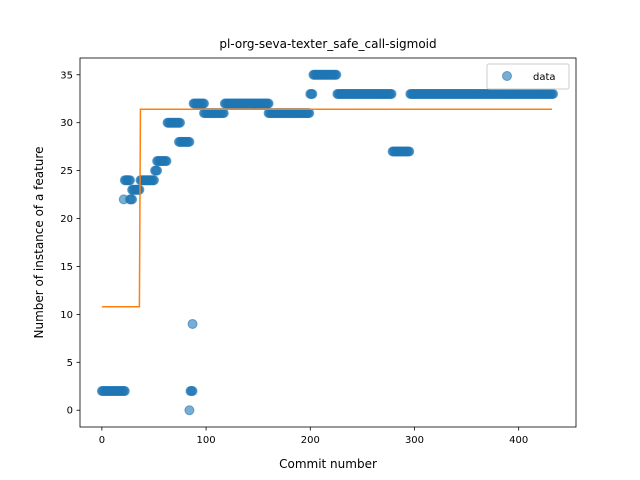 This screenshot has height=480, width=640. Describe the element at coordinates (327, 44) in the screenshot. I see `chart-title: pl-org-seva-texter_safe_call-sigmoid` at that location.